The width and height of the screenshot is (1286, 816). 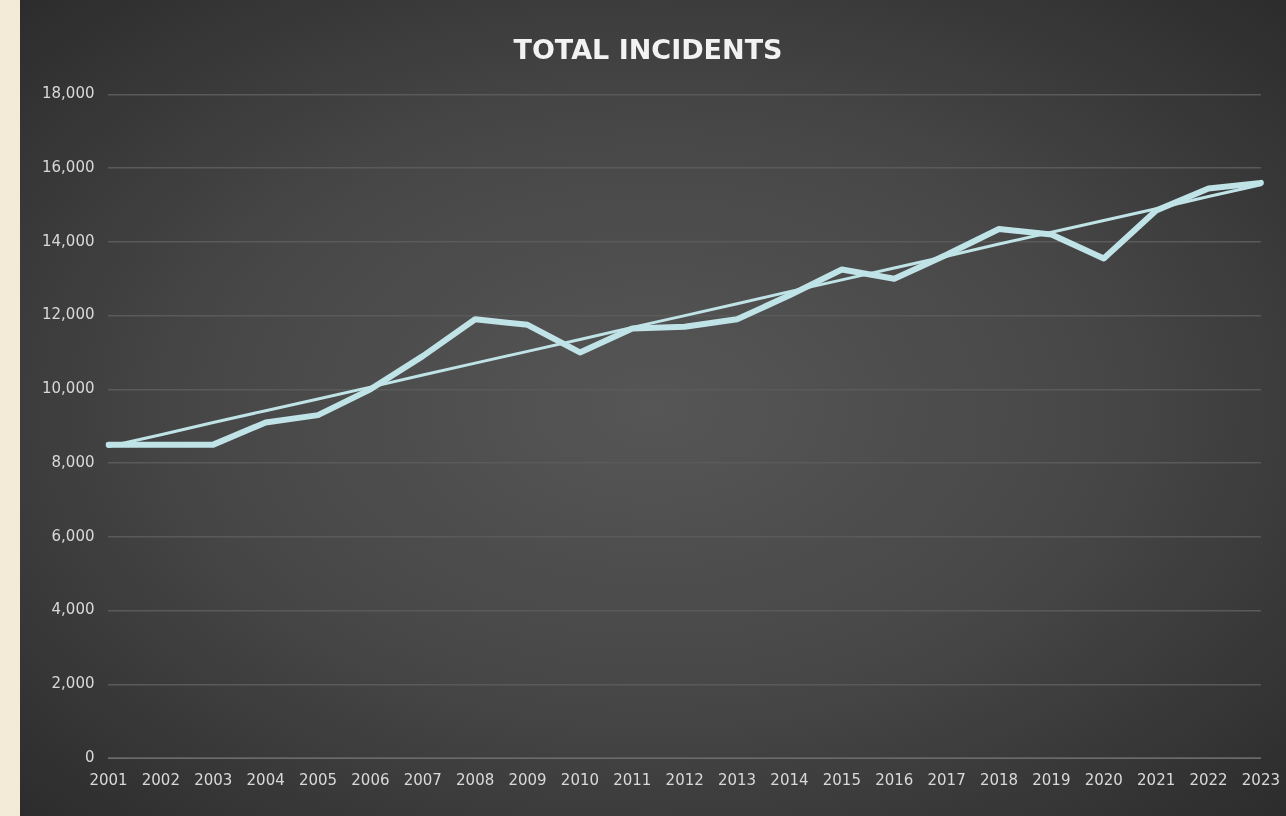 I want to click on x-tick-label: 2006, so click(x=370, y=779).